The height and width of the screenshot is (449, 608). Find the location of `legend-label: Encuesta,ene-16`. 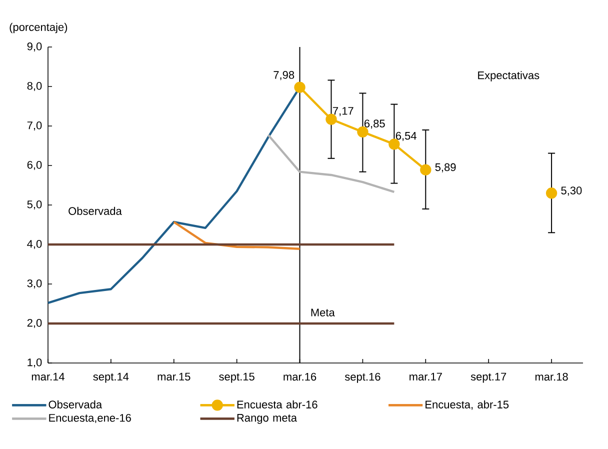

legend-label: Encuesta,ene-16 is located at coordinates (90, 419).